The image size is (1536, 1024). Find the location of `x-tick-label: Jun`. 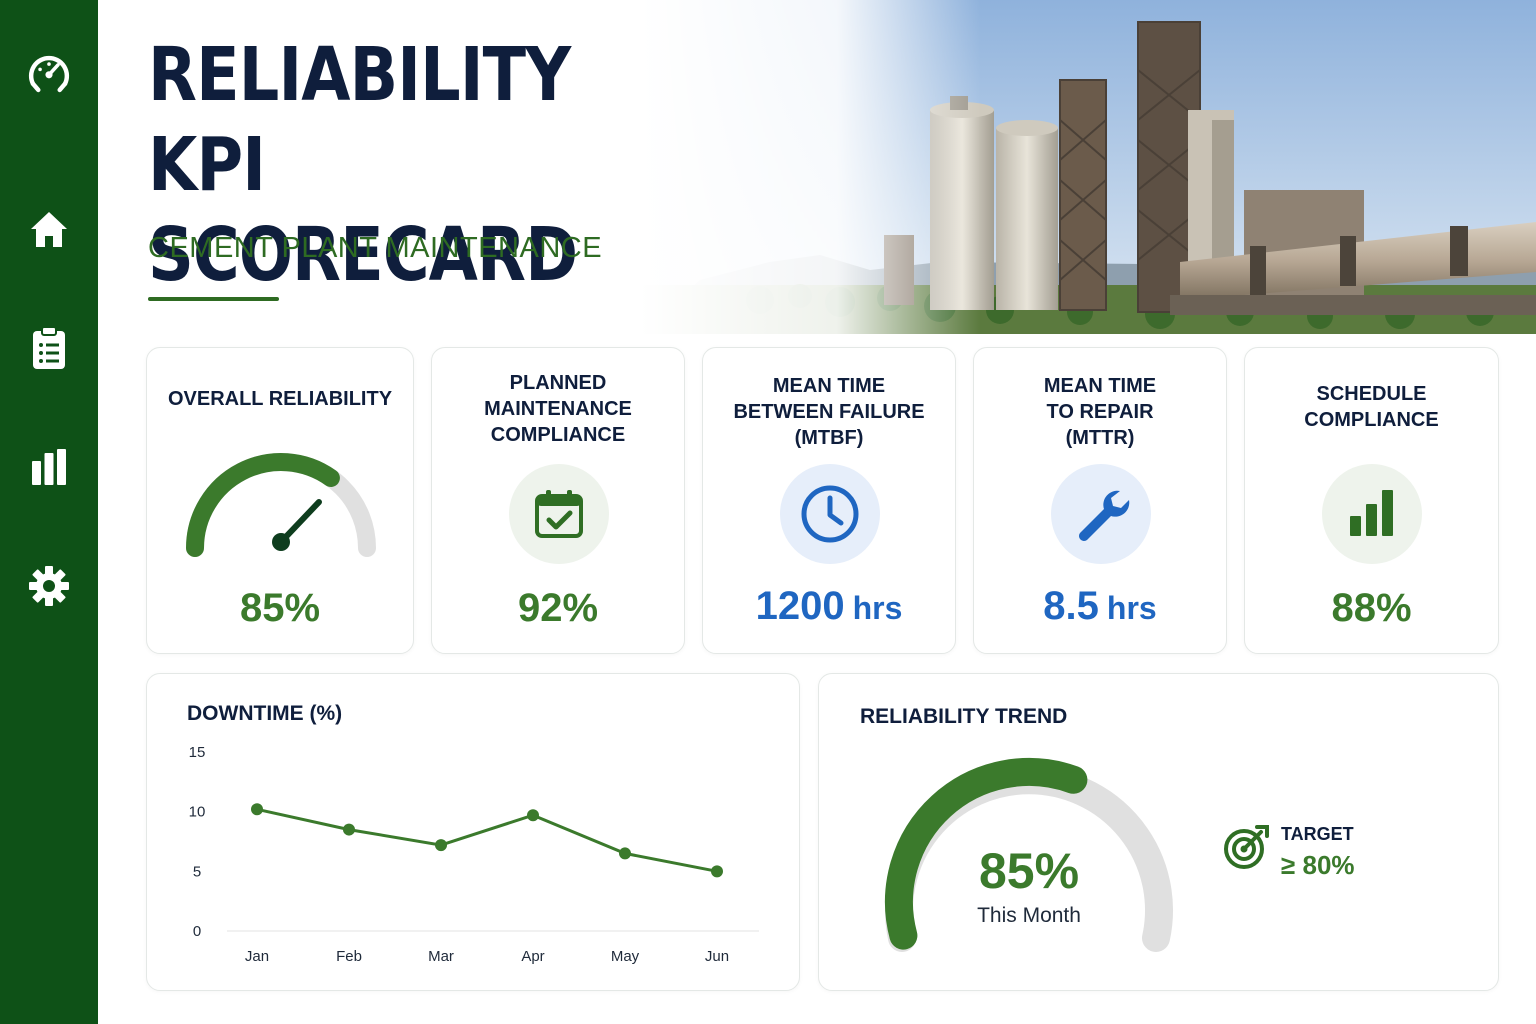

x-tick-label: Jun is located at coordinates (717, 956).